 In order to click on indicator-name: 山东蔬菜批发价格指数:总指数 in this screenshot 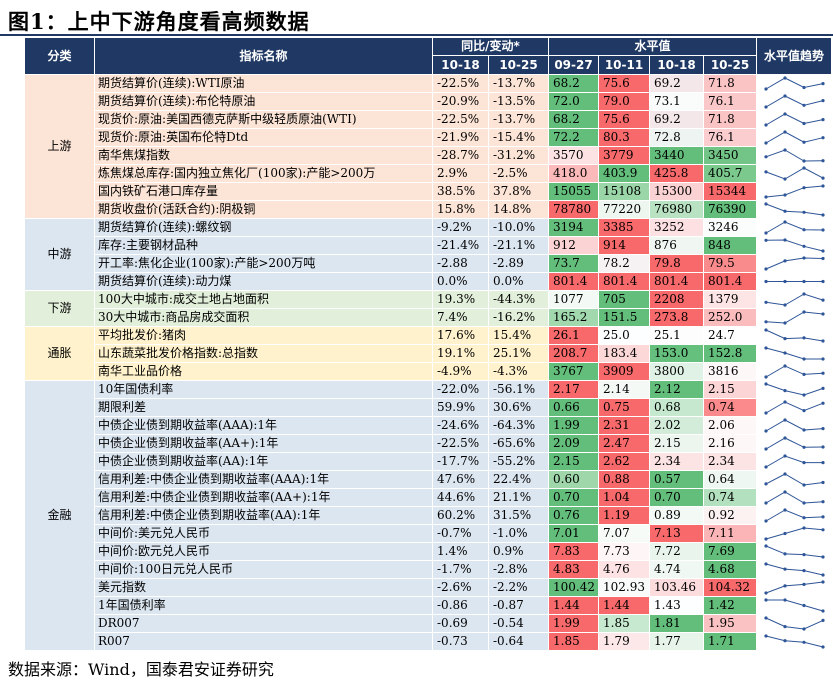, I will do `click(263, 353)`.